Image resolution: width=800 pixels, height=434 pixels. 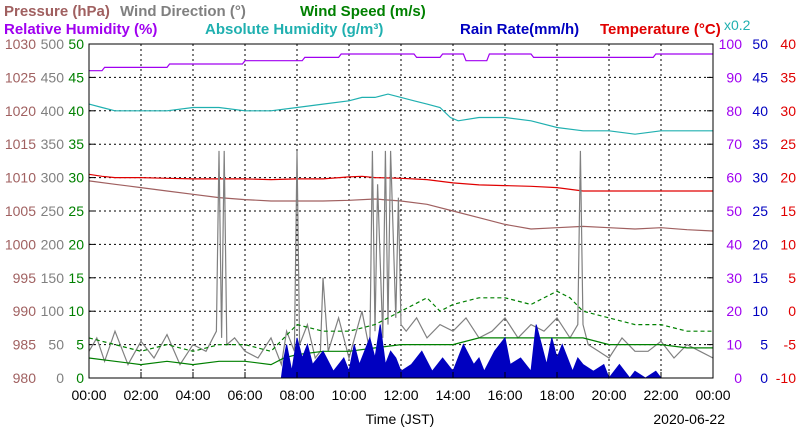 What do you see at coordinates (25, 311) in the screenshot?
I see `y-tick-label: 990` at bounding box center [25, 311].